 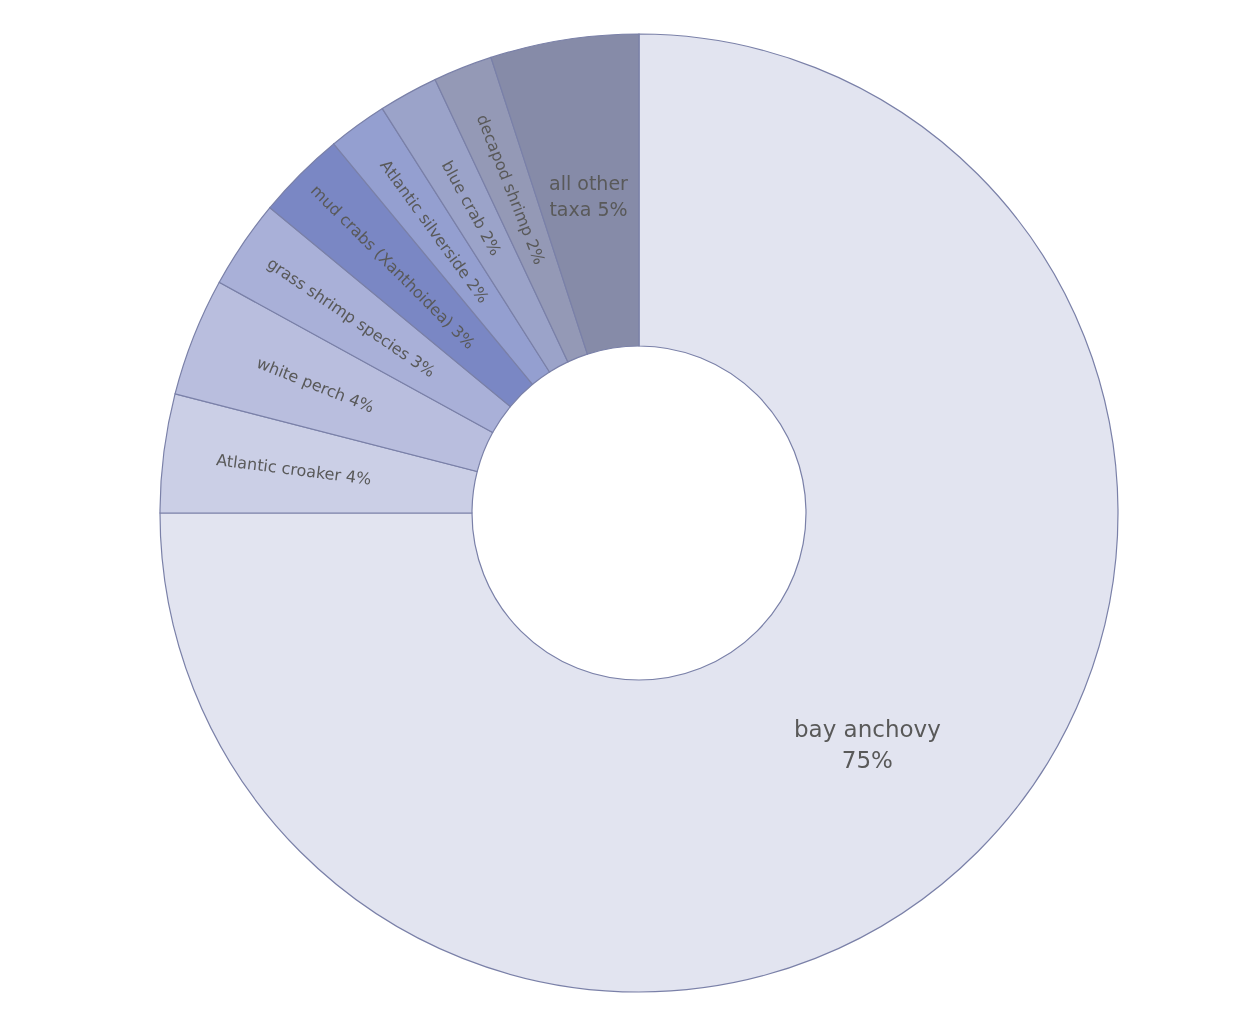 What do you see at coordinates (867, 759) in the screenshot?
I see `data-label: 75%` at bounding box center [867, 759].